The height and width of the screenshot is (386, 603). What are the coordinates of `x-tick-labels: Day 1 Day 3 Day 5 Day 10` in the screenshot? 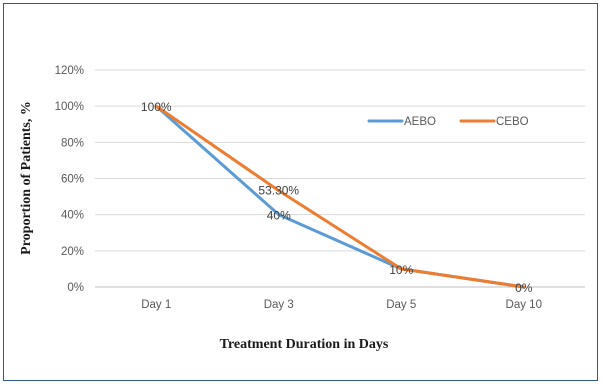 It's located at (341, 305).